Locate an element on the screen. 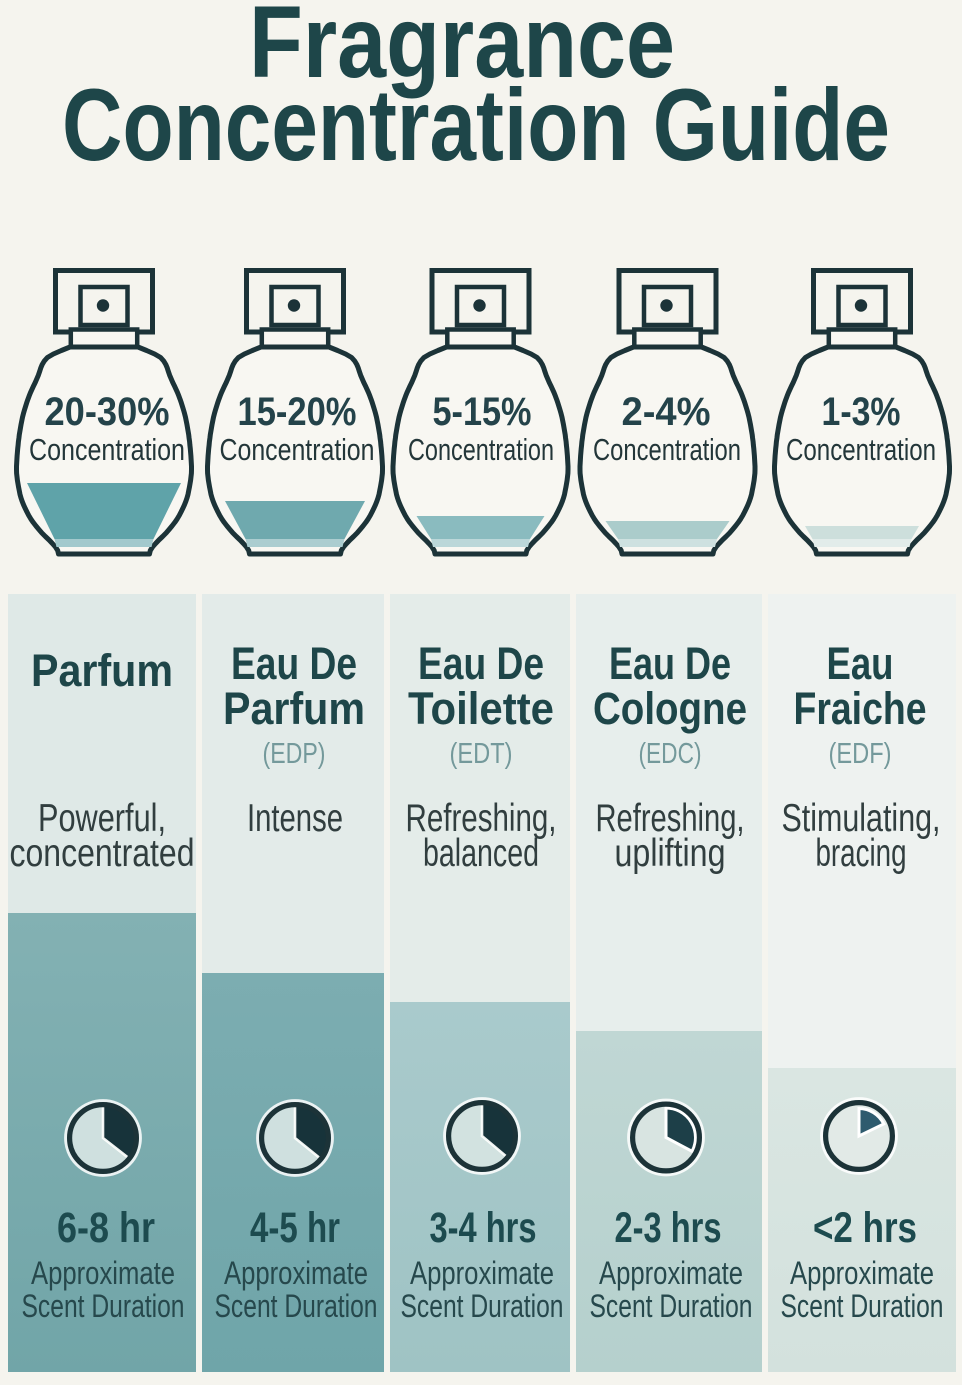 The width and height of the screenshot is (962, 1385). svg-text: 6-8 hr is located at coordinates (106, 1228).